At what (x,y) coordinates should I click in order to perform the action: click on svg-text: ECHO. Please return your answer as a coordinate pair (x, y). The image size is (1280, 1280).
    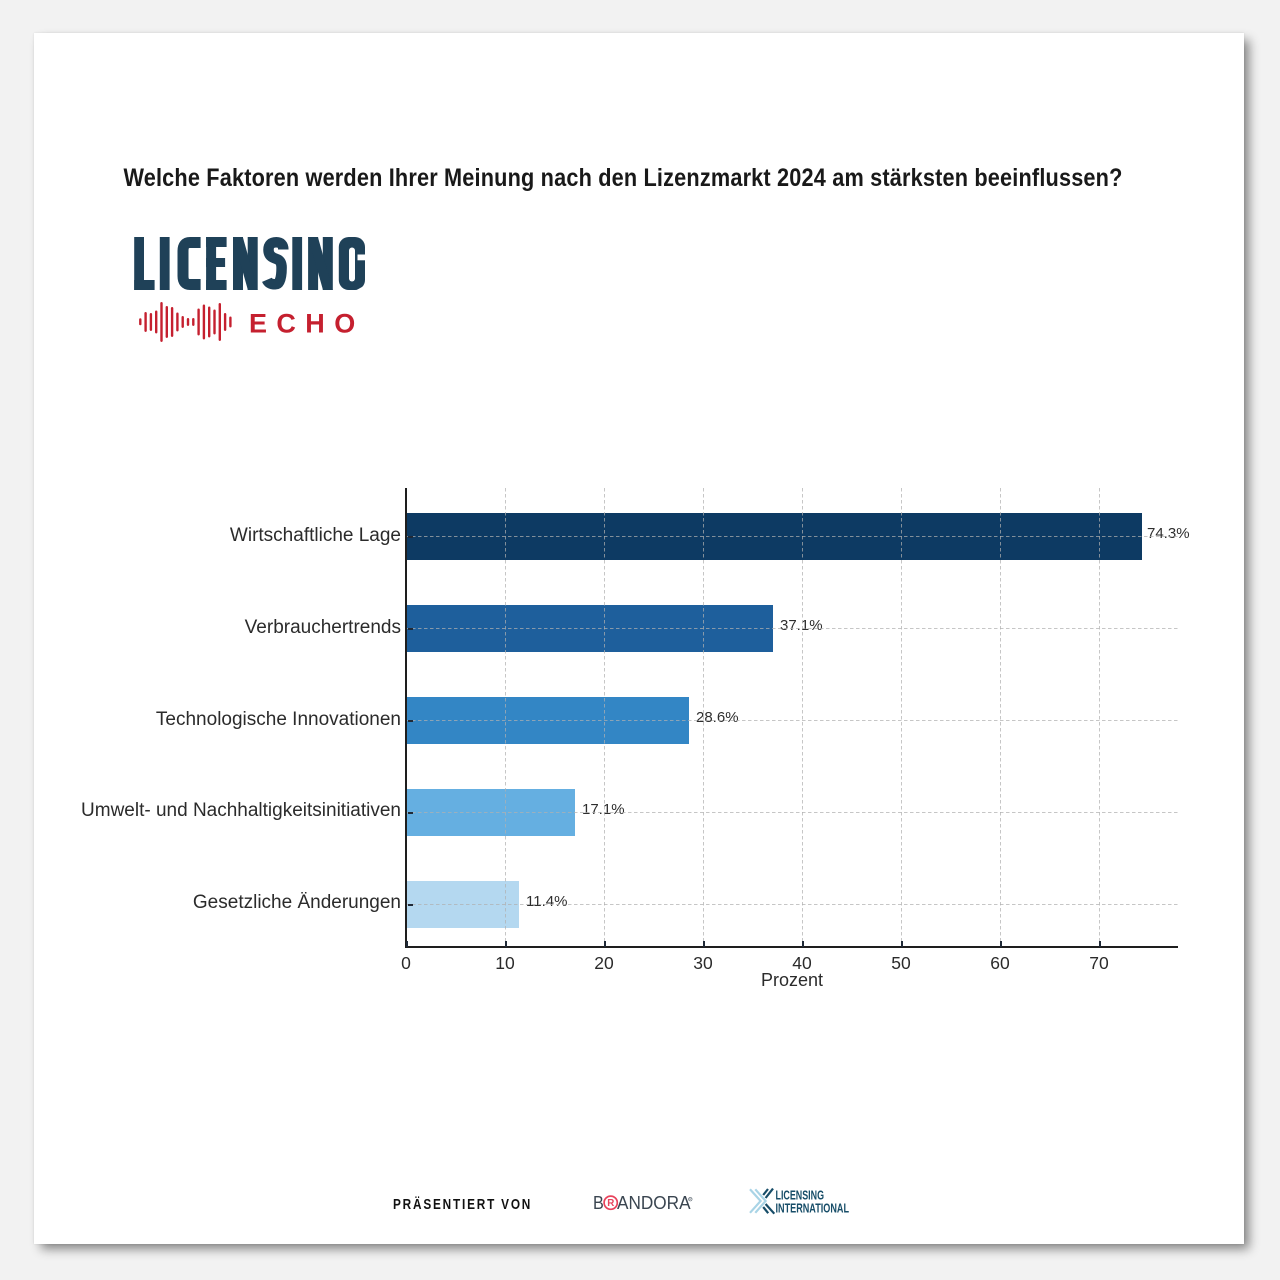
    Looking at the image, I should click on (307, 324).